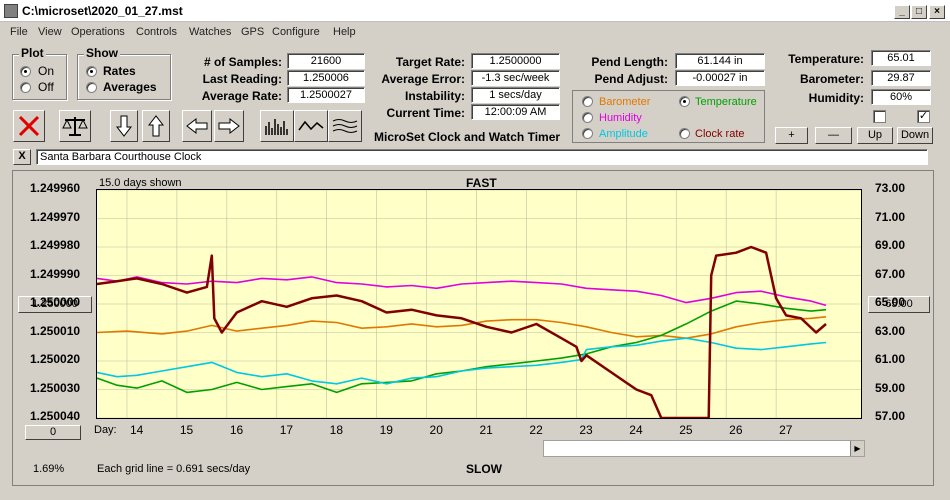  I want to click on app-icon, so click(11, 11).